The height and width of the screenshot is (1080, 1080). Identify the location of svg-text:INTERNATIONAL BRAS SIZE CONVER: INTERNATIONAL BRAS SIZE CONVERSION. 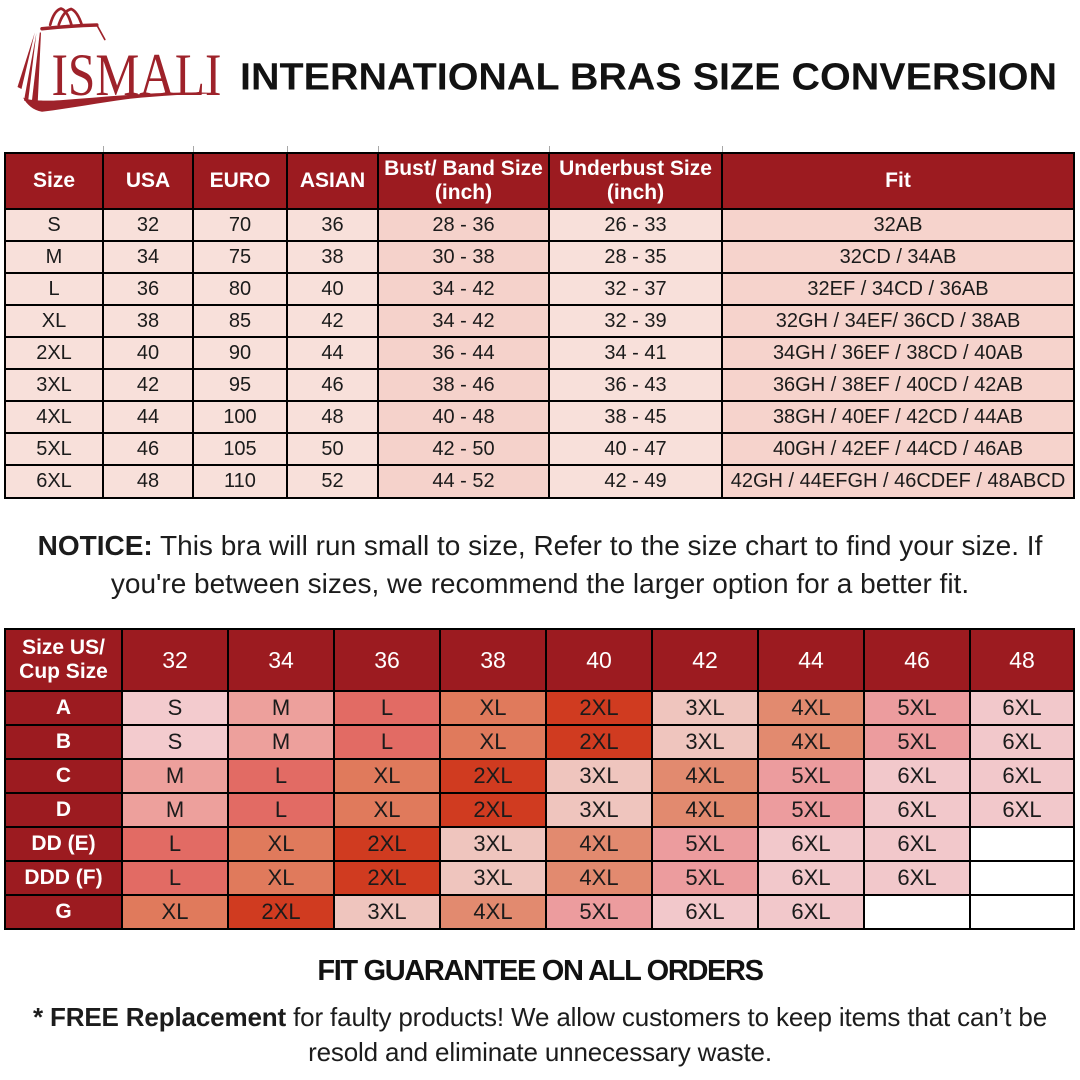
(648, 78).